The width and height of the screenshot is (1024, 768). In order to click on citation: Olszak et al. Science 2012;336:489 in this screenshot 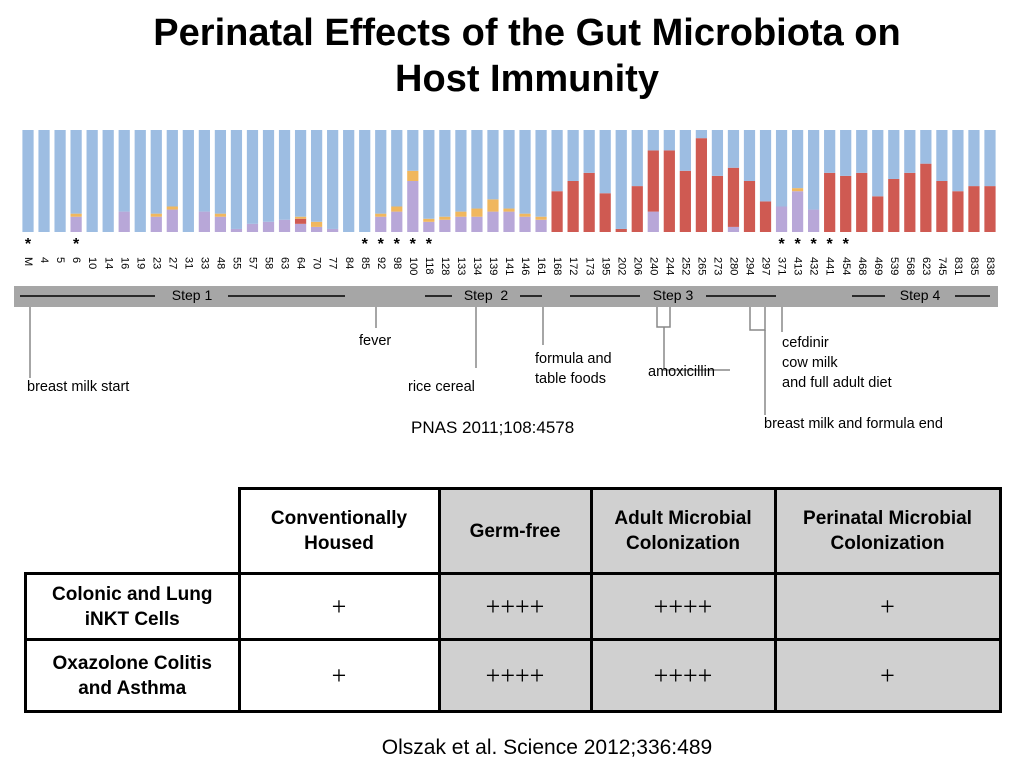, I will do `click(547, 747)`.